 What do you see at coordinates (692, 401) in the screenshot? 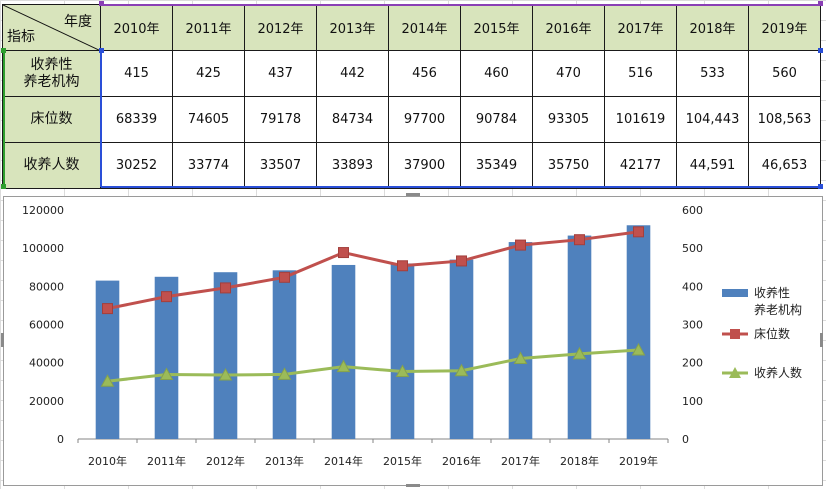
I see `y-right-tick-label: 100` at bounding box center [692, 401].